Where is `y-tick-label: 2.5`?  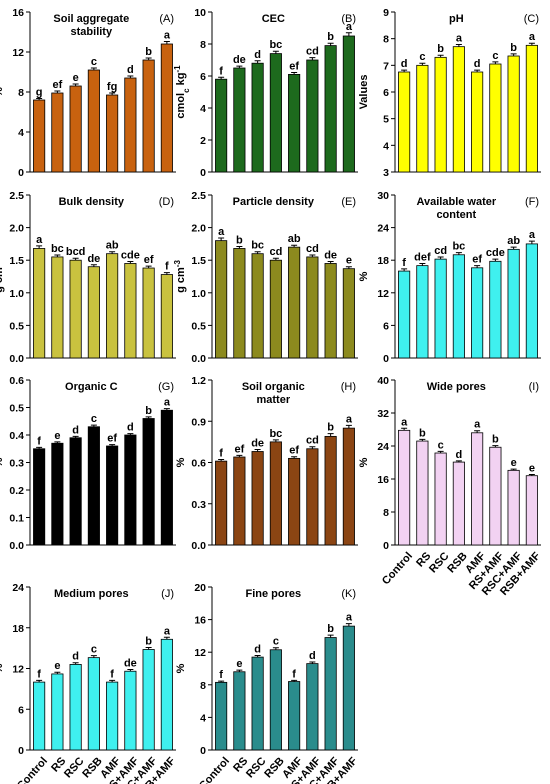
y-tick-label: 2.5 is located at coordinates (198, 196).